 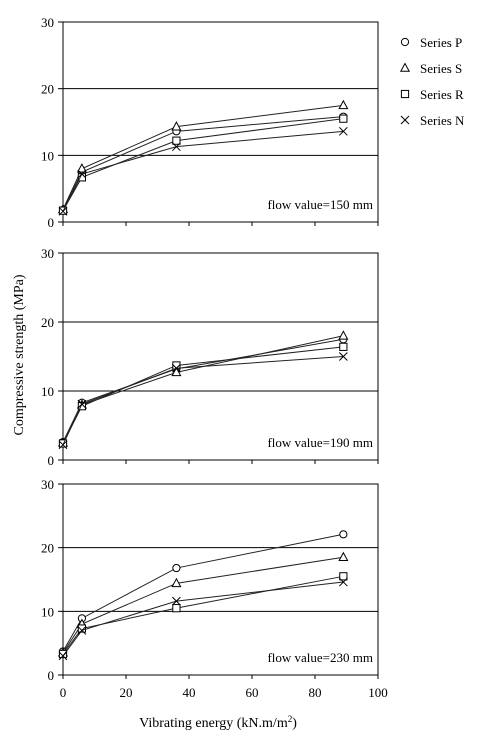 I want to click on x-tick-label: 0, so click(x=63, y=692).